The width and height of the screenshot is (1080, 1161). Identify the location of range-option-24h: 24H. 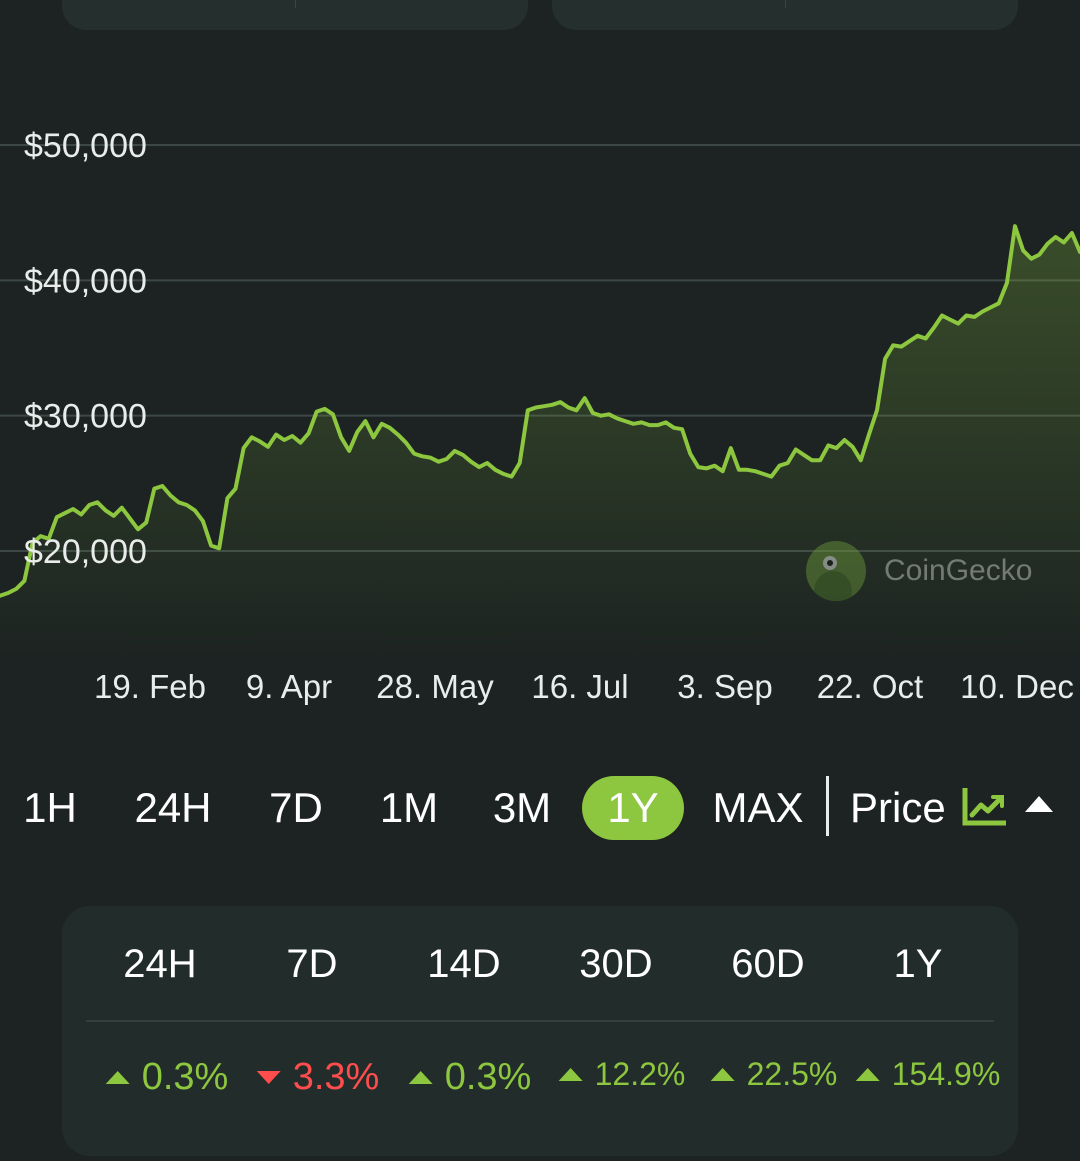
(173, 807).